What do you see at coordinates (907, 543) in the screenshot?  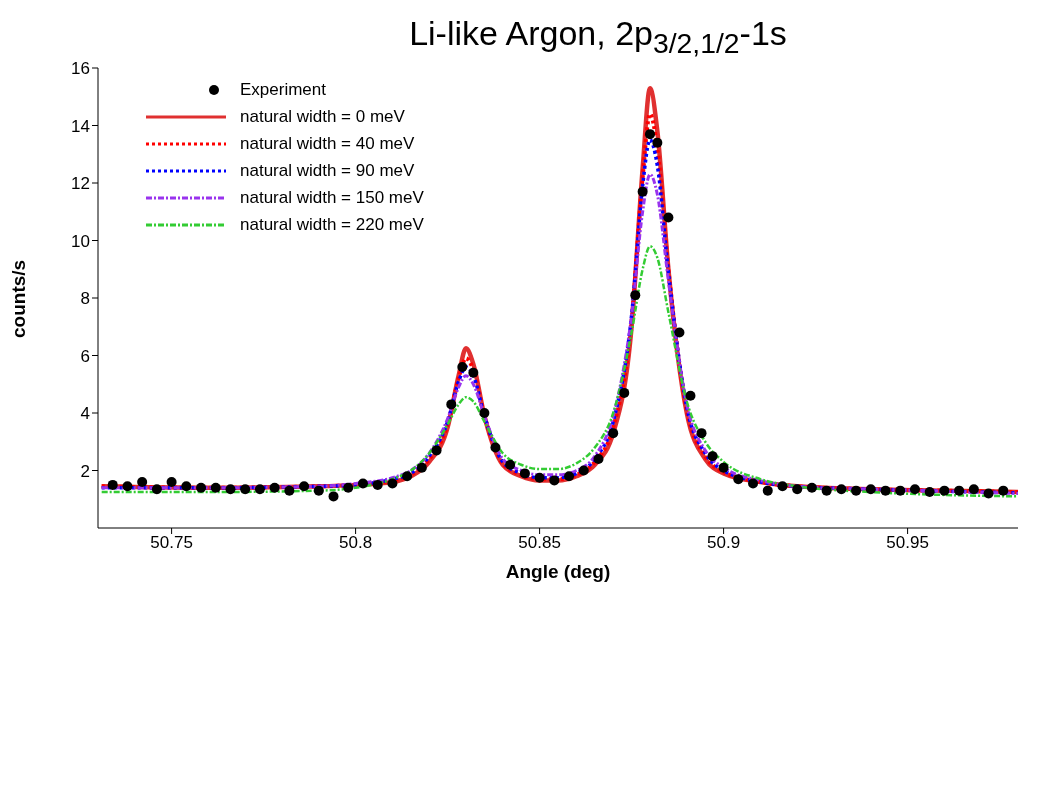 I see `x-tick-label: 50.95` at bounding box center [907, 543].